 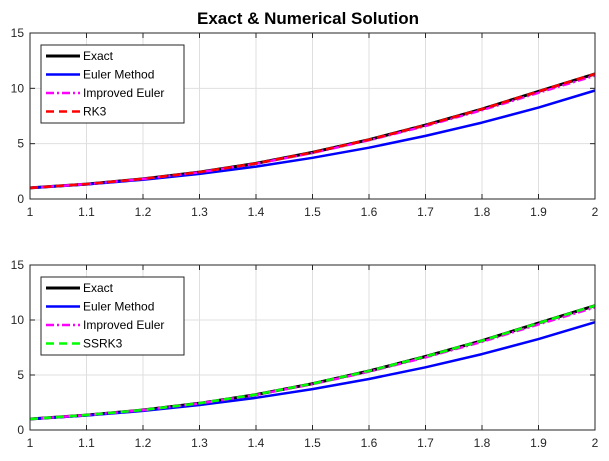 I want to click on legend: Exact Euler Method Improved Euler SSRK3, so click(x=112, y=316).